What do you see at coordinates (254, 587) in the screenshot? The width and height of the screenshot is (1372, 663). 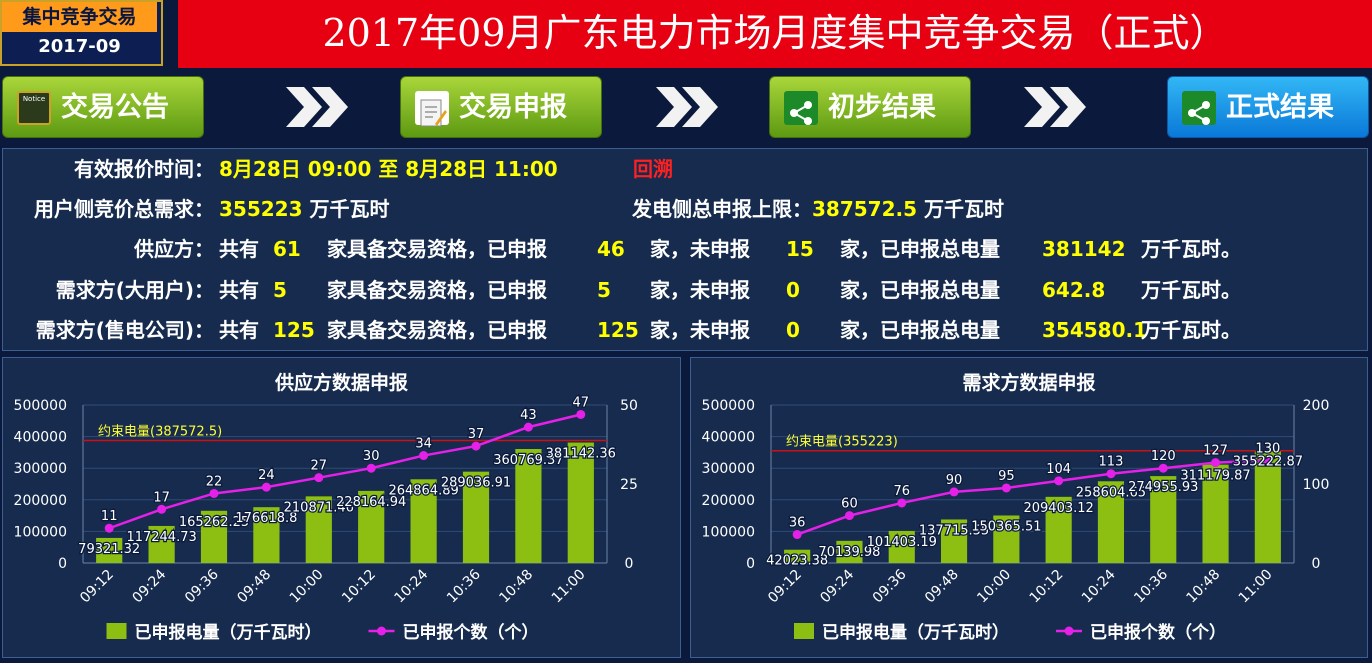 I see `supply-x-tick-label: 09:48` at bounding box center [254, 587].